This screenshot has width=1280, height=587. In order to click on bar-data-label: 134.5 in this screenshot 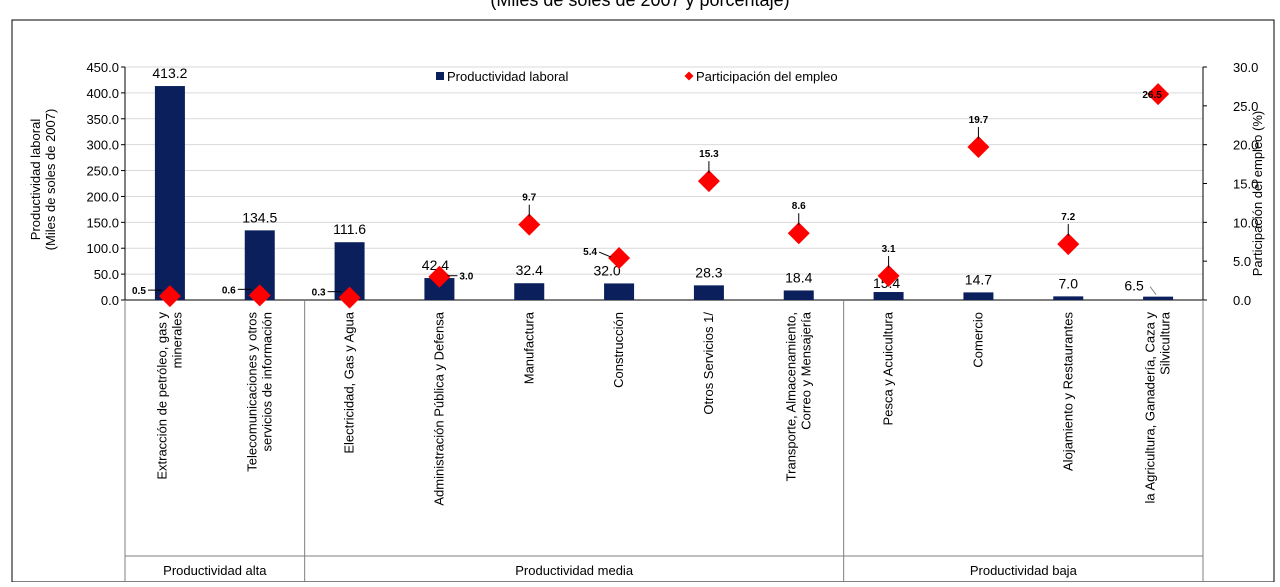, I will do `click(259, 217)`.